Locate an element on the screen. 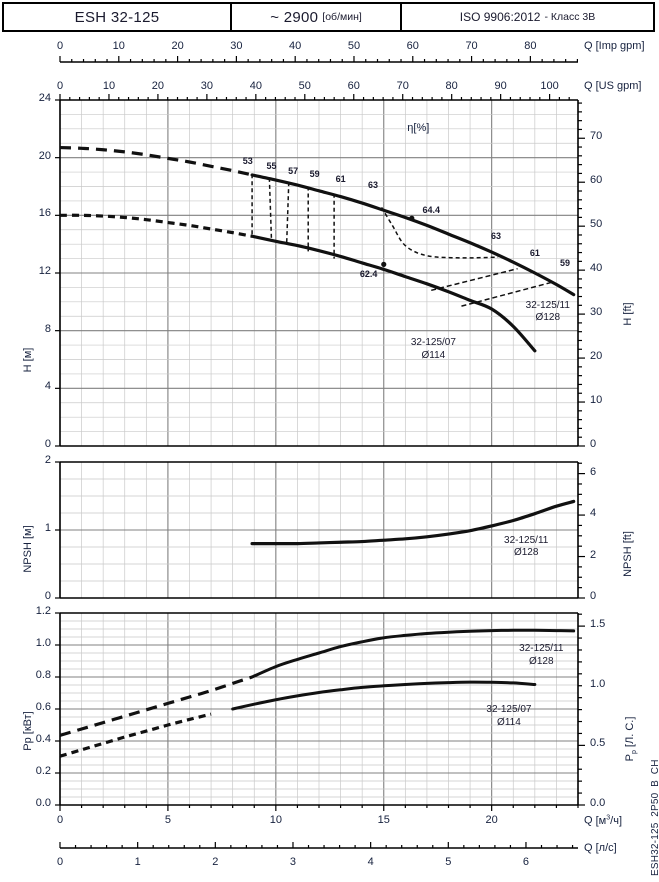  npsh-curve-label-line1: 32-125/11 is located at coordinates (526, 540).